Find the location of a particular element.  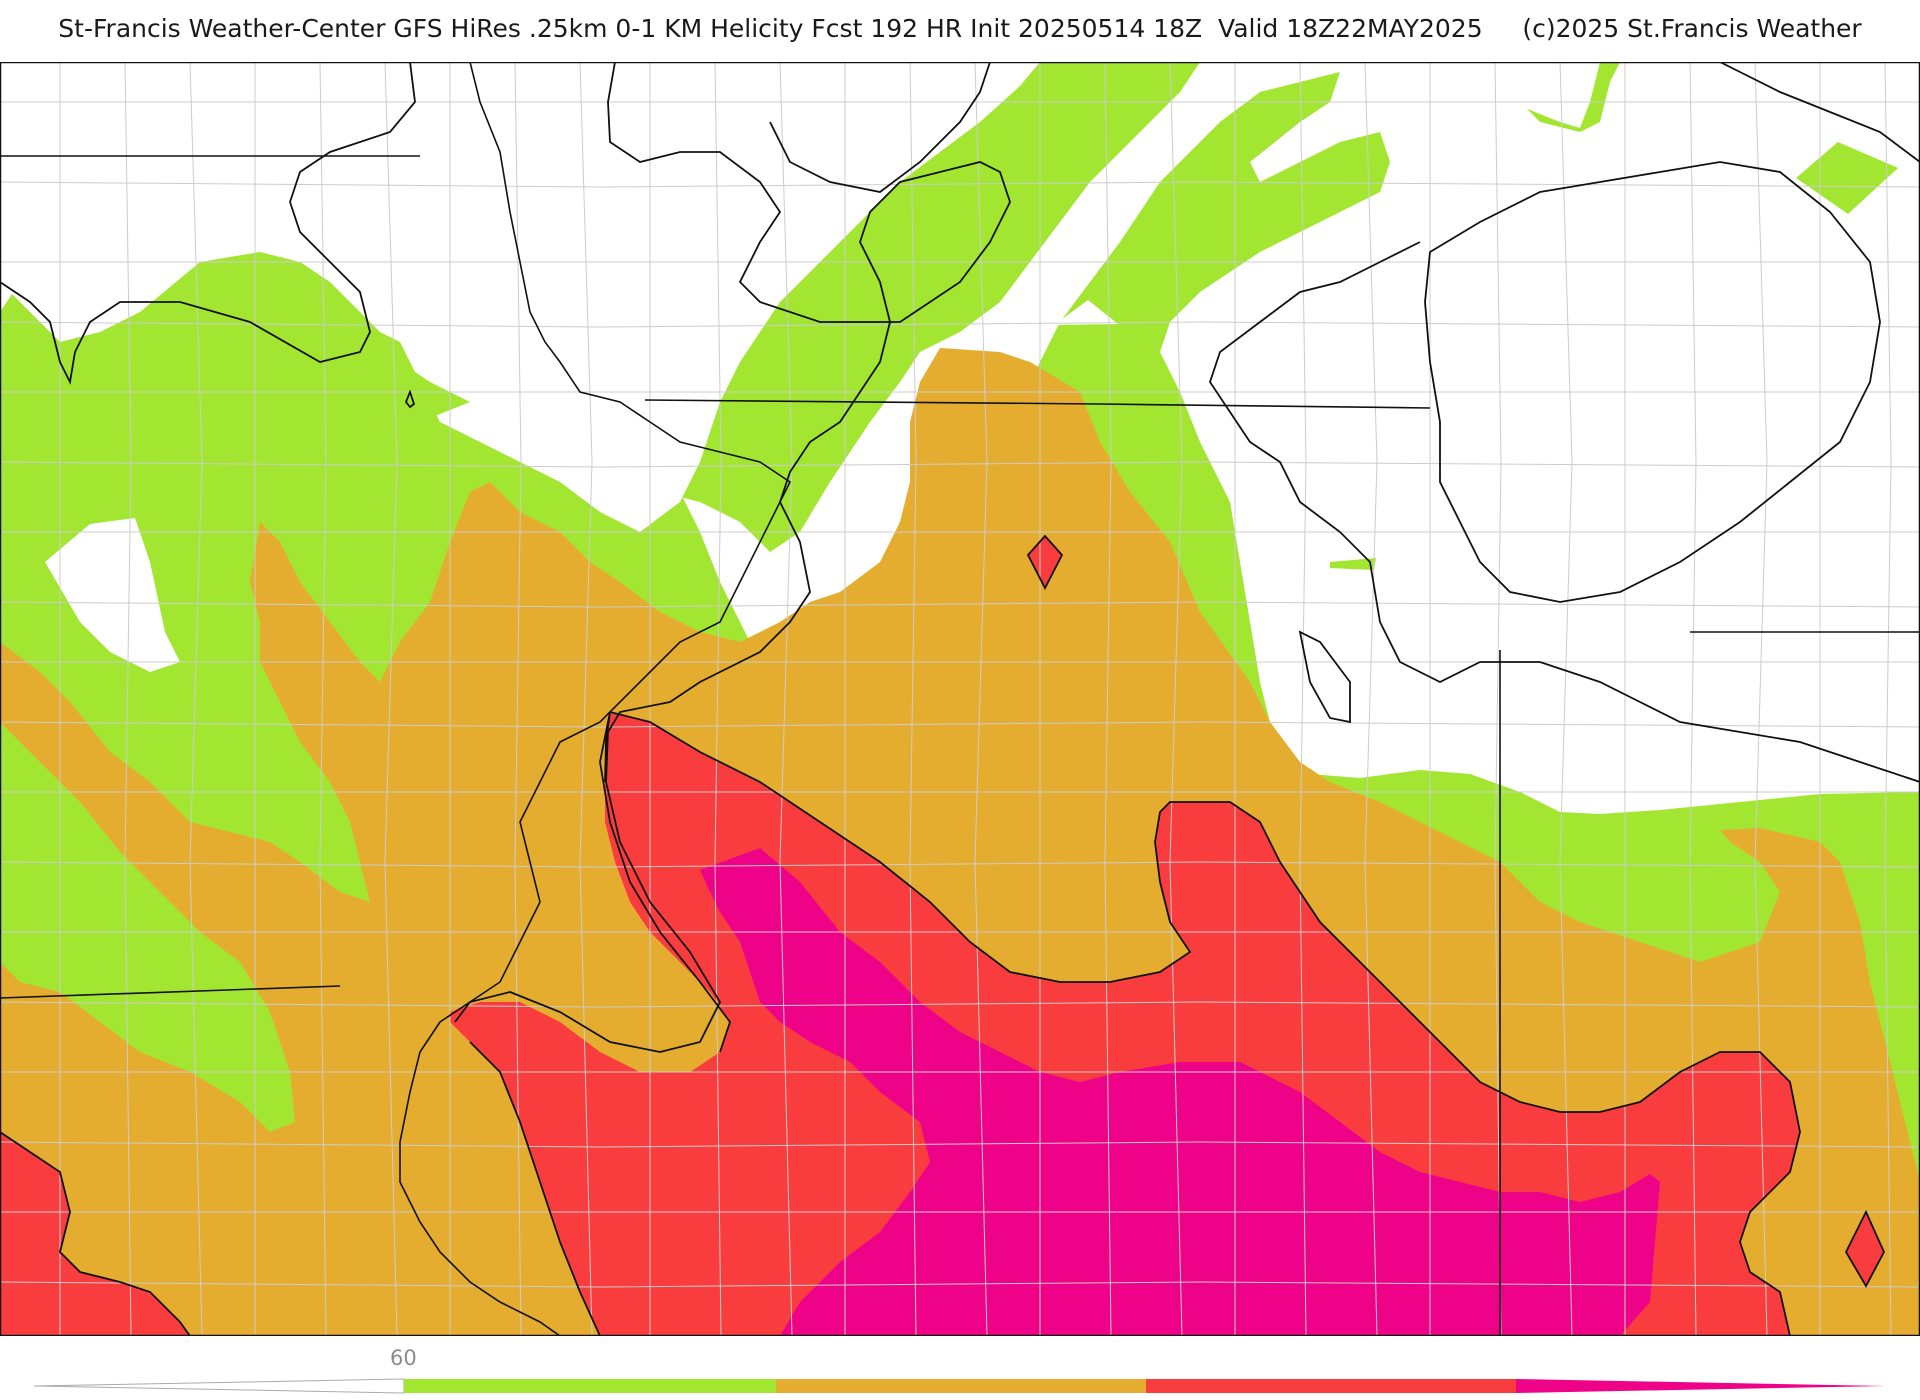

colorbar-segment-green is located at coordinates (590, 1386).